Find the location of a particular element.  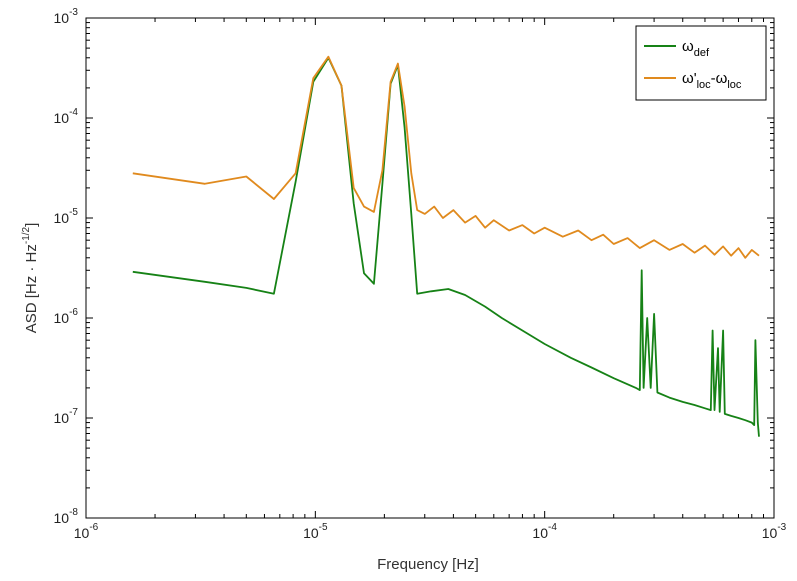

y-axis-label-main: ASD [Hz · Hz is located at coordinates (31, 288).